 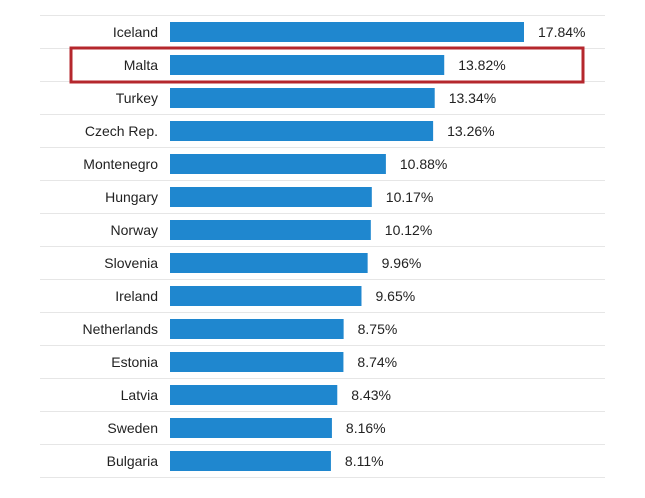 I want to click on value-label: 8.75%, so click(x=378, y=329).